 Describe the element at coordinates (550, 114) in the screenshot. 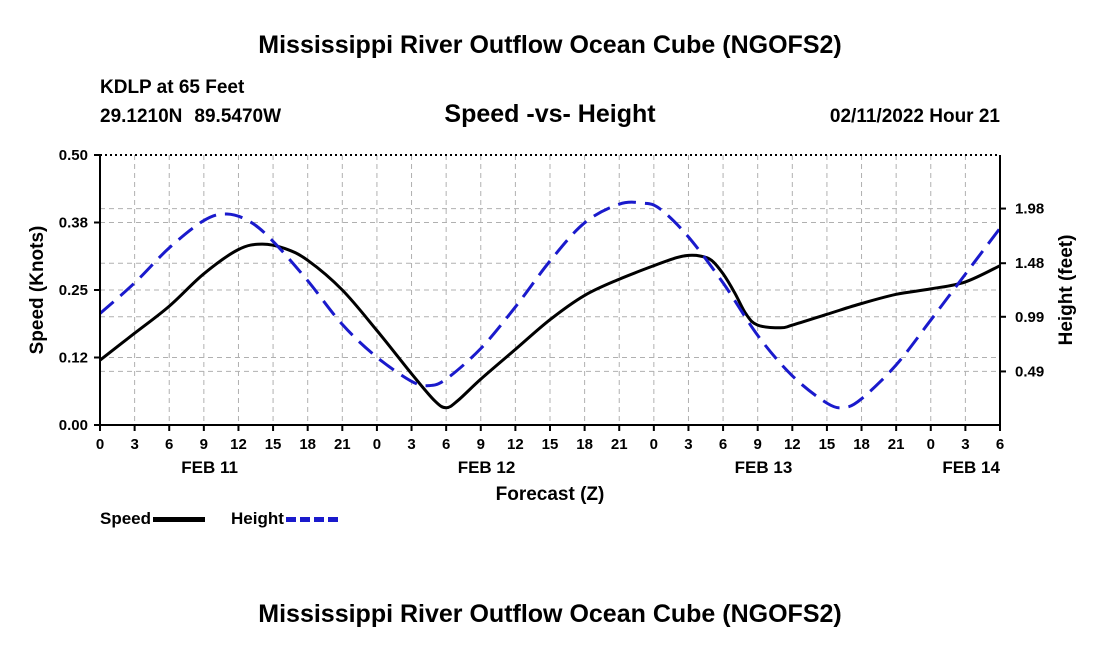

I see `chart-subtitle: Speed -vs- Height` at that location.